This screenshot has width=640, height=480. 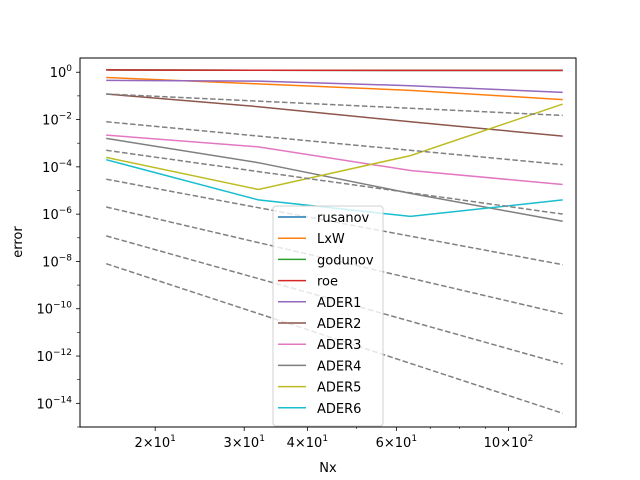 What do you see at coordinates (154, 442) in the screenshot?
I see `x-tick-label: 2×101` at bounding box center [154, 442].